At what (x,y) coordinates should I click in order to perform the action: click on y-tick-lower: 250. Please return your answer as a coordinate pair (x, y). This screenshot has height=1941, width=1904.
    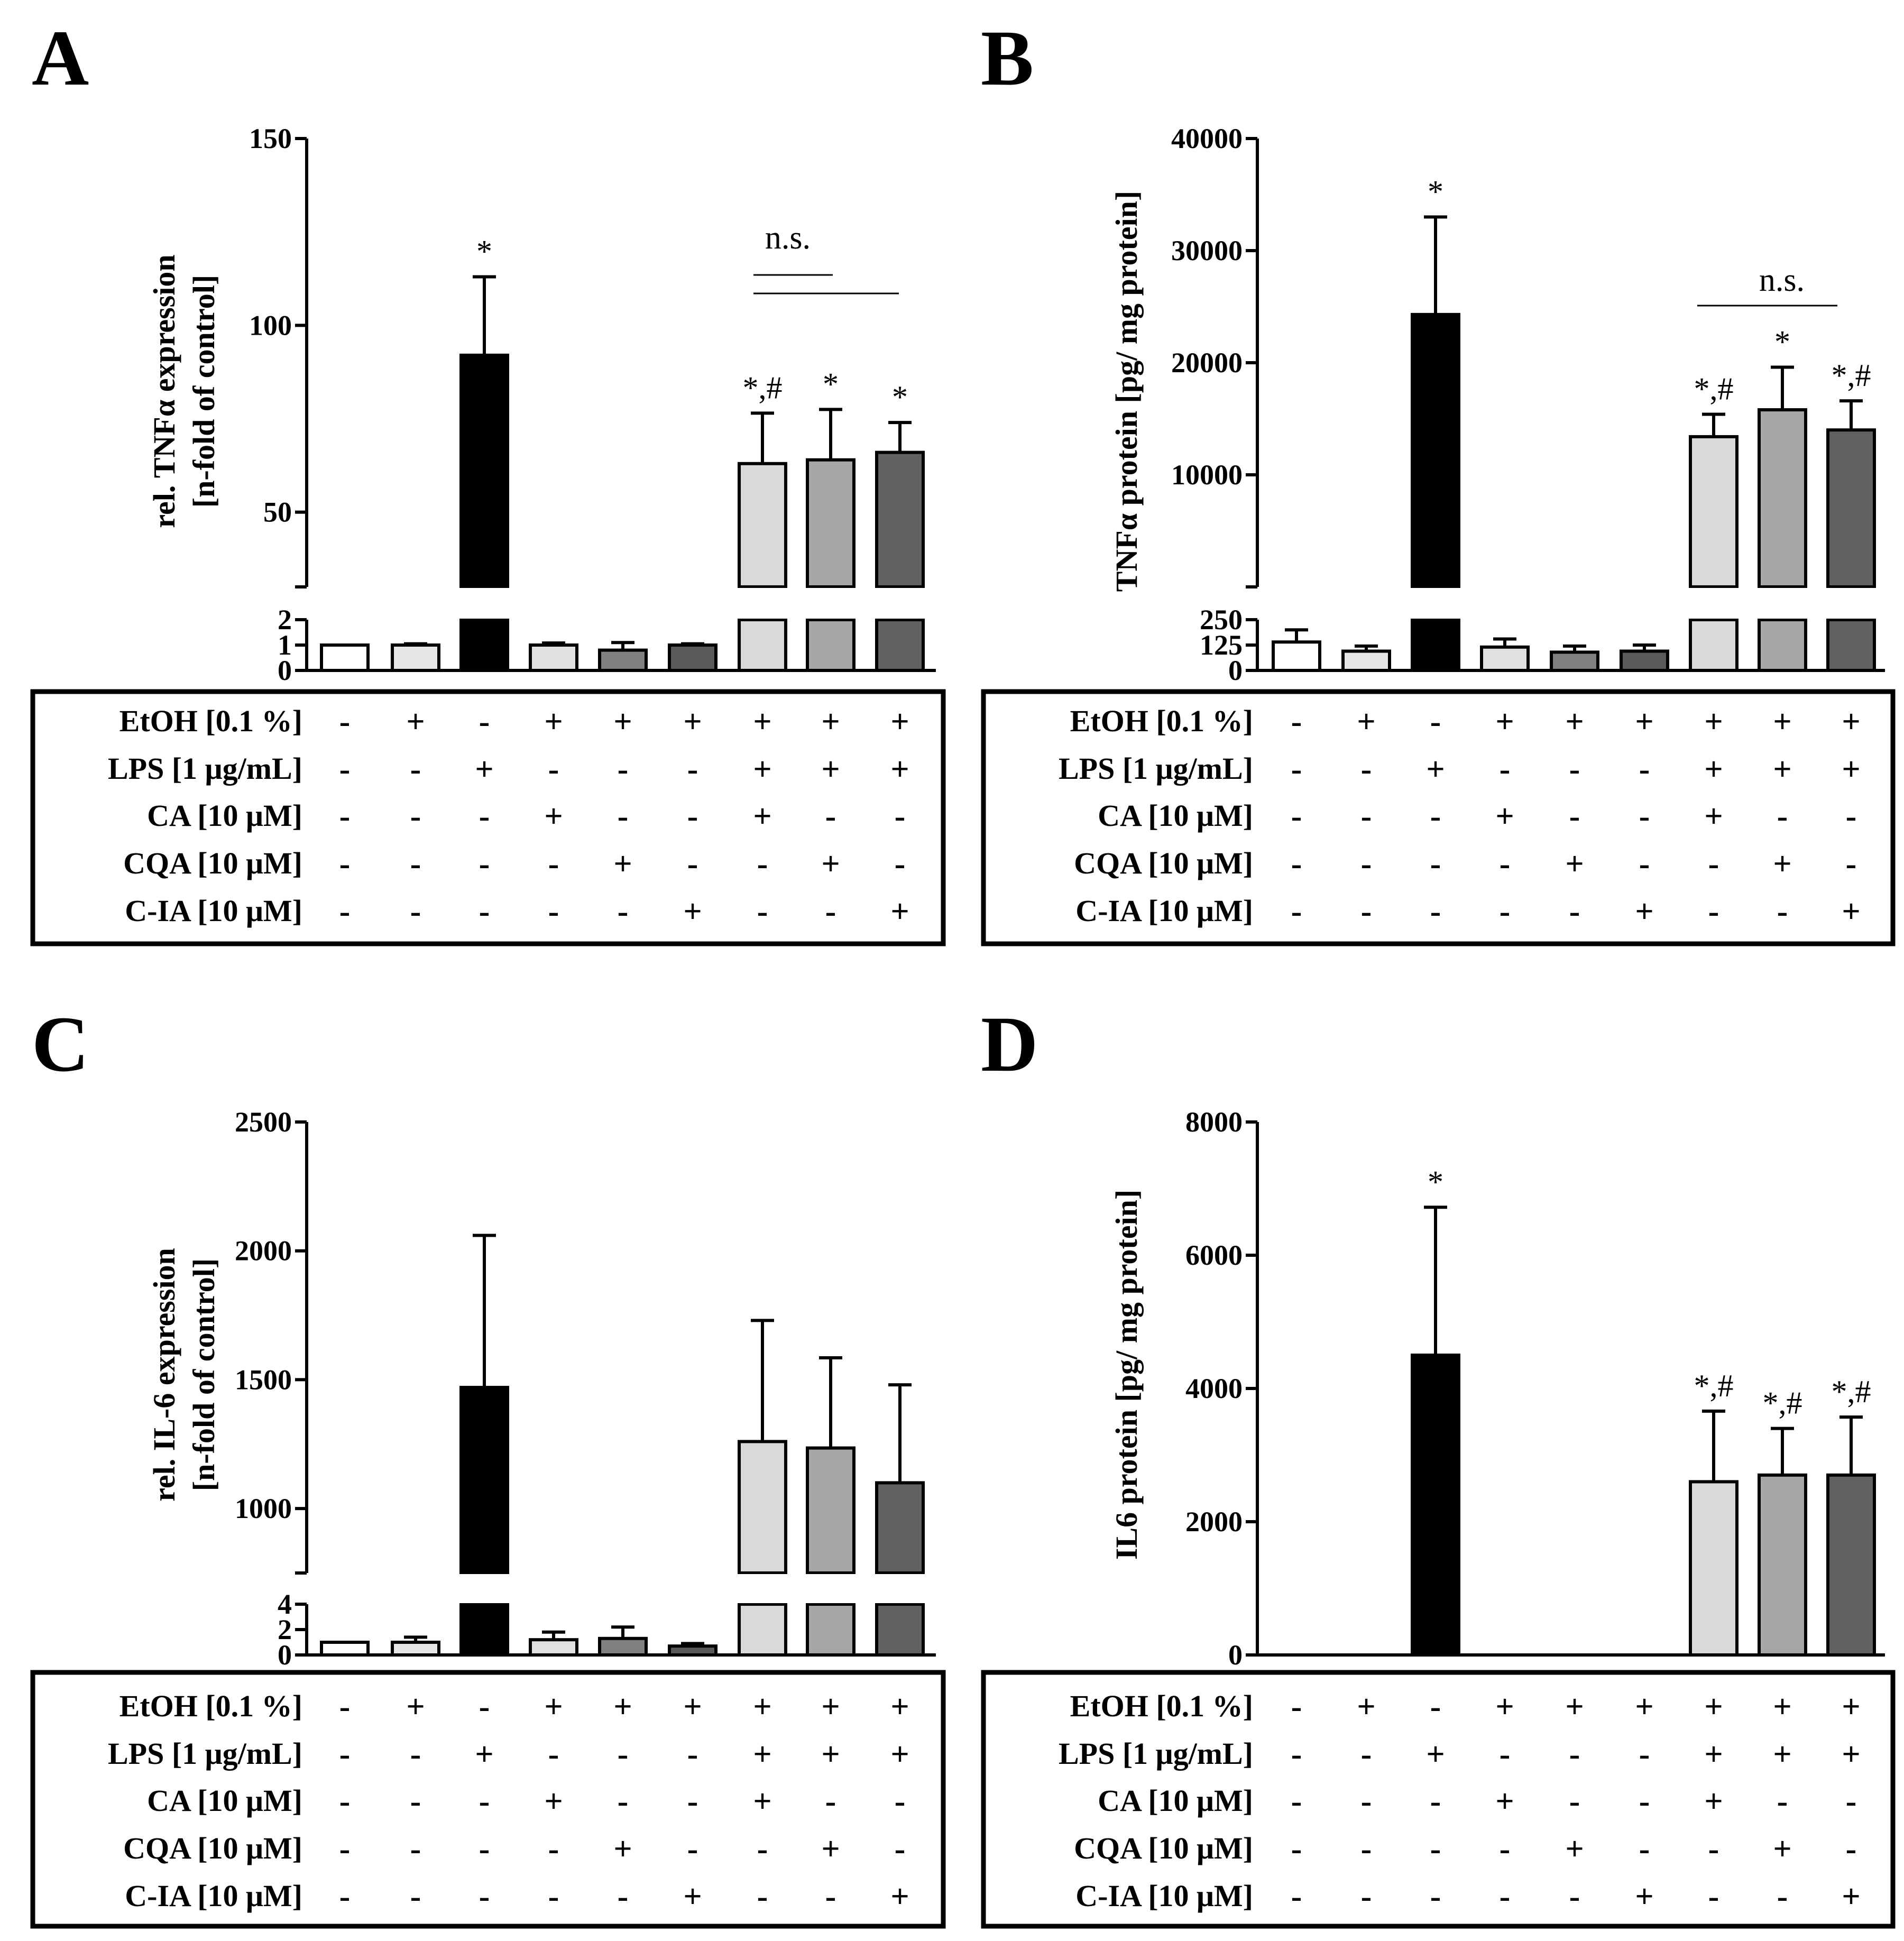
    Looking at the image, I should click on (1221, 620).